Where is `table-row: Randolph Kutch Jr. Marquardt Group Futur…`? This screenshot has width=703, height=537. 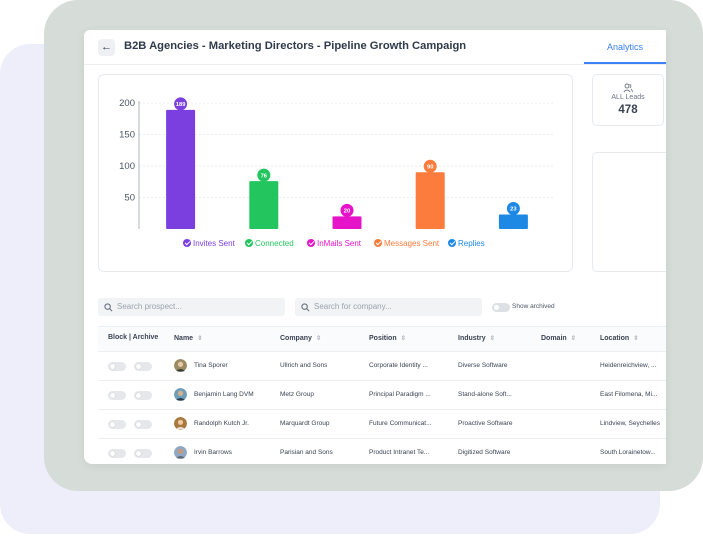
table-row: Randolph Kutch Jr. Marquardt Group Futur… is located at coordinates (382, 424).